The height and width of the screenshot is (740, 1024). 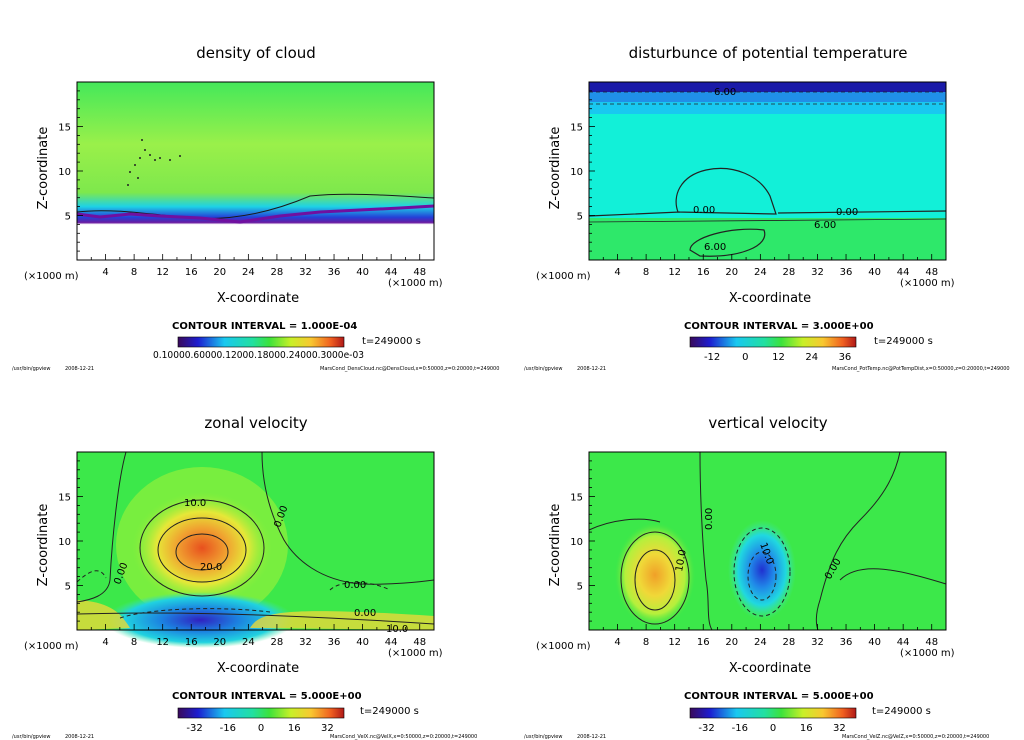 What do you see at coordinates (591, 737) in the screenshot?
I see `panel4-footer-date: 2008-12-21` at bounding box center [591, 737].